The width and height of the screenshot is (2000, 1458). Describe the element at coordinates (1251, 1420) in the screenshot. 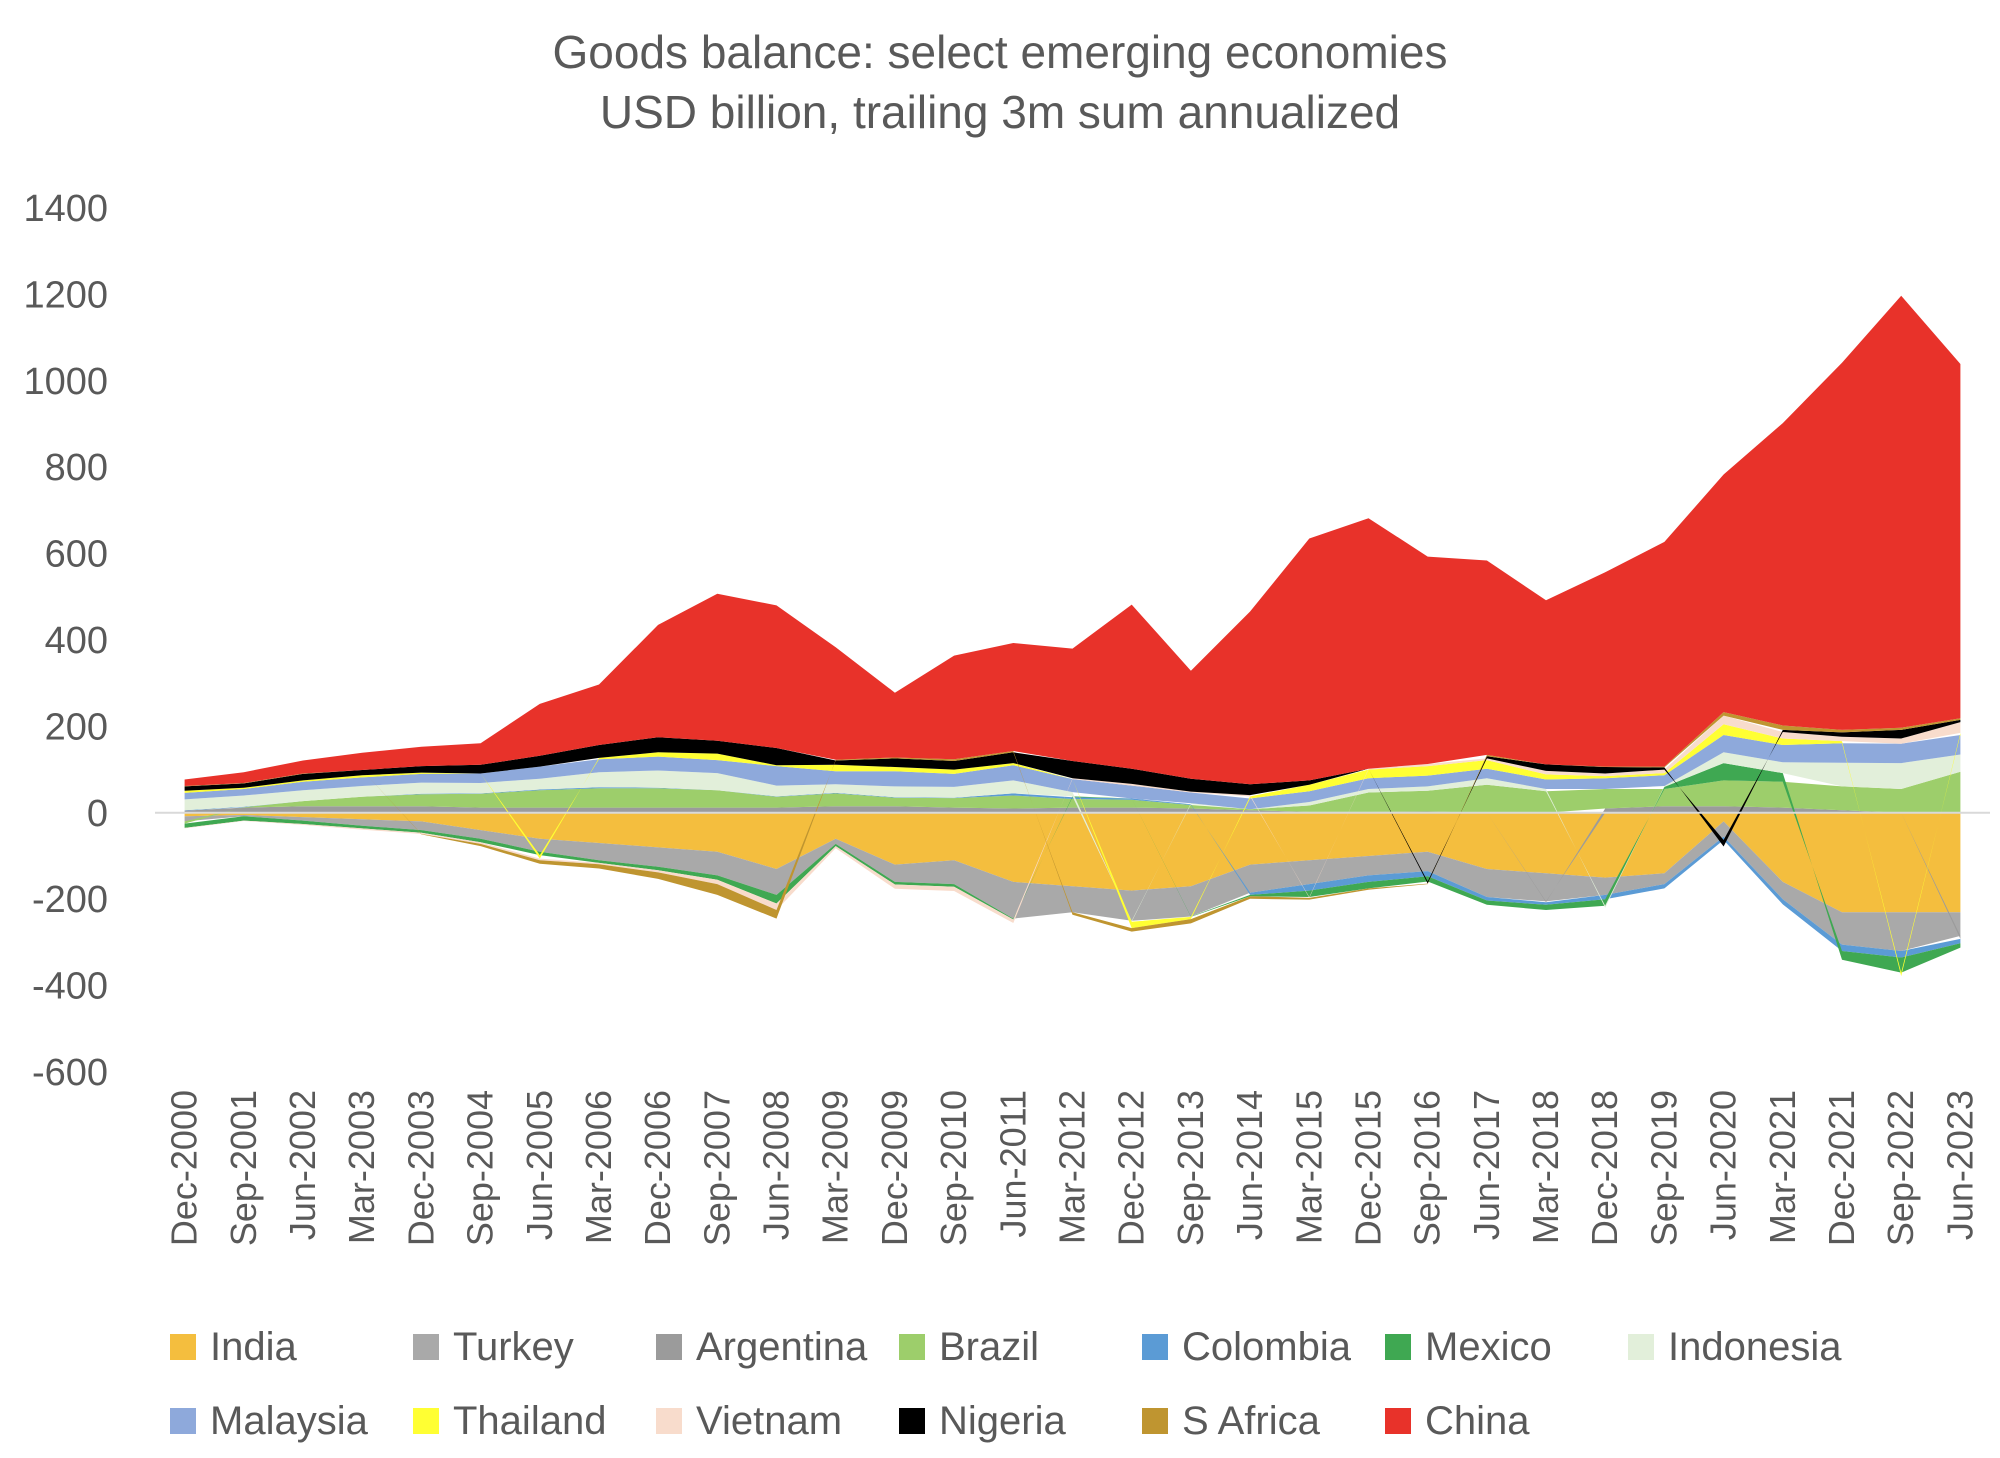

I see `legend-label: S Africa` at that location.